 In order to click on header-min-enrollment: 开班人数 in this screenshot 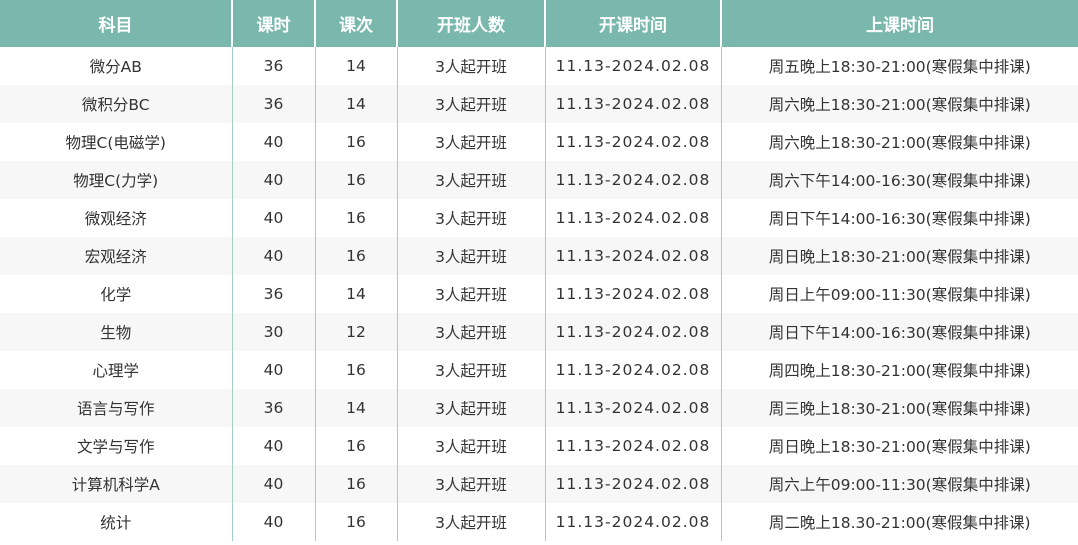, I will do `click(470, 23)`.